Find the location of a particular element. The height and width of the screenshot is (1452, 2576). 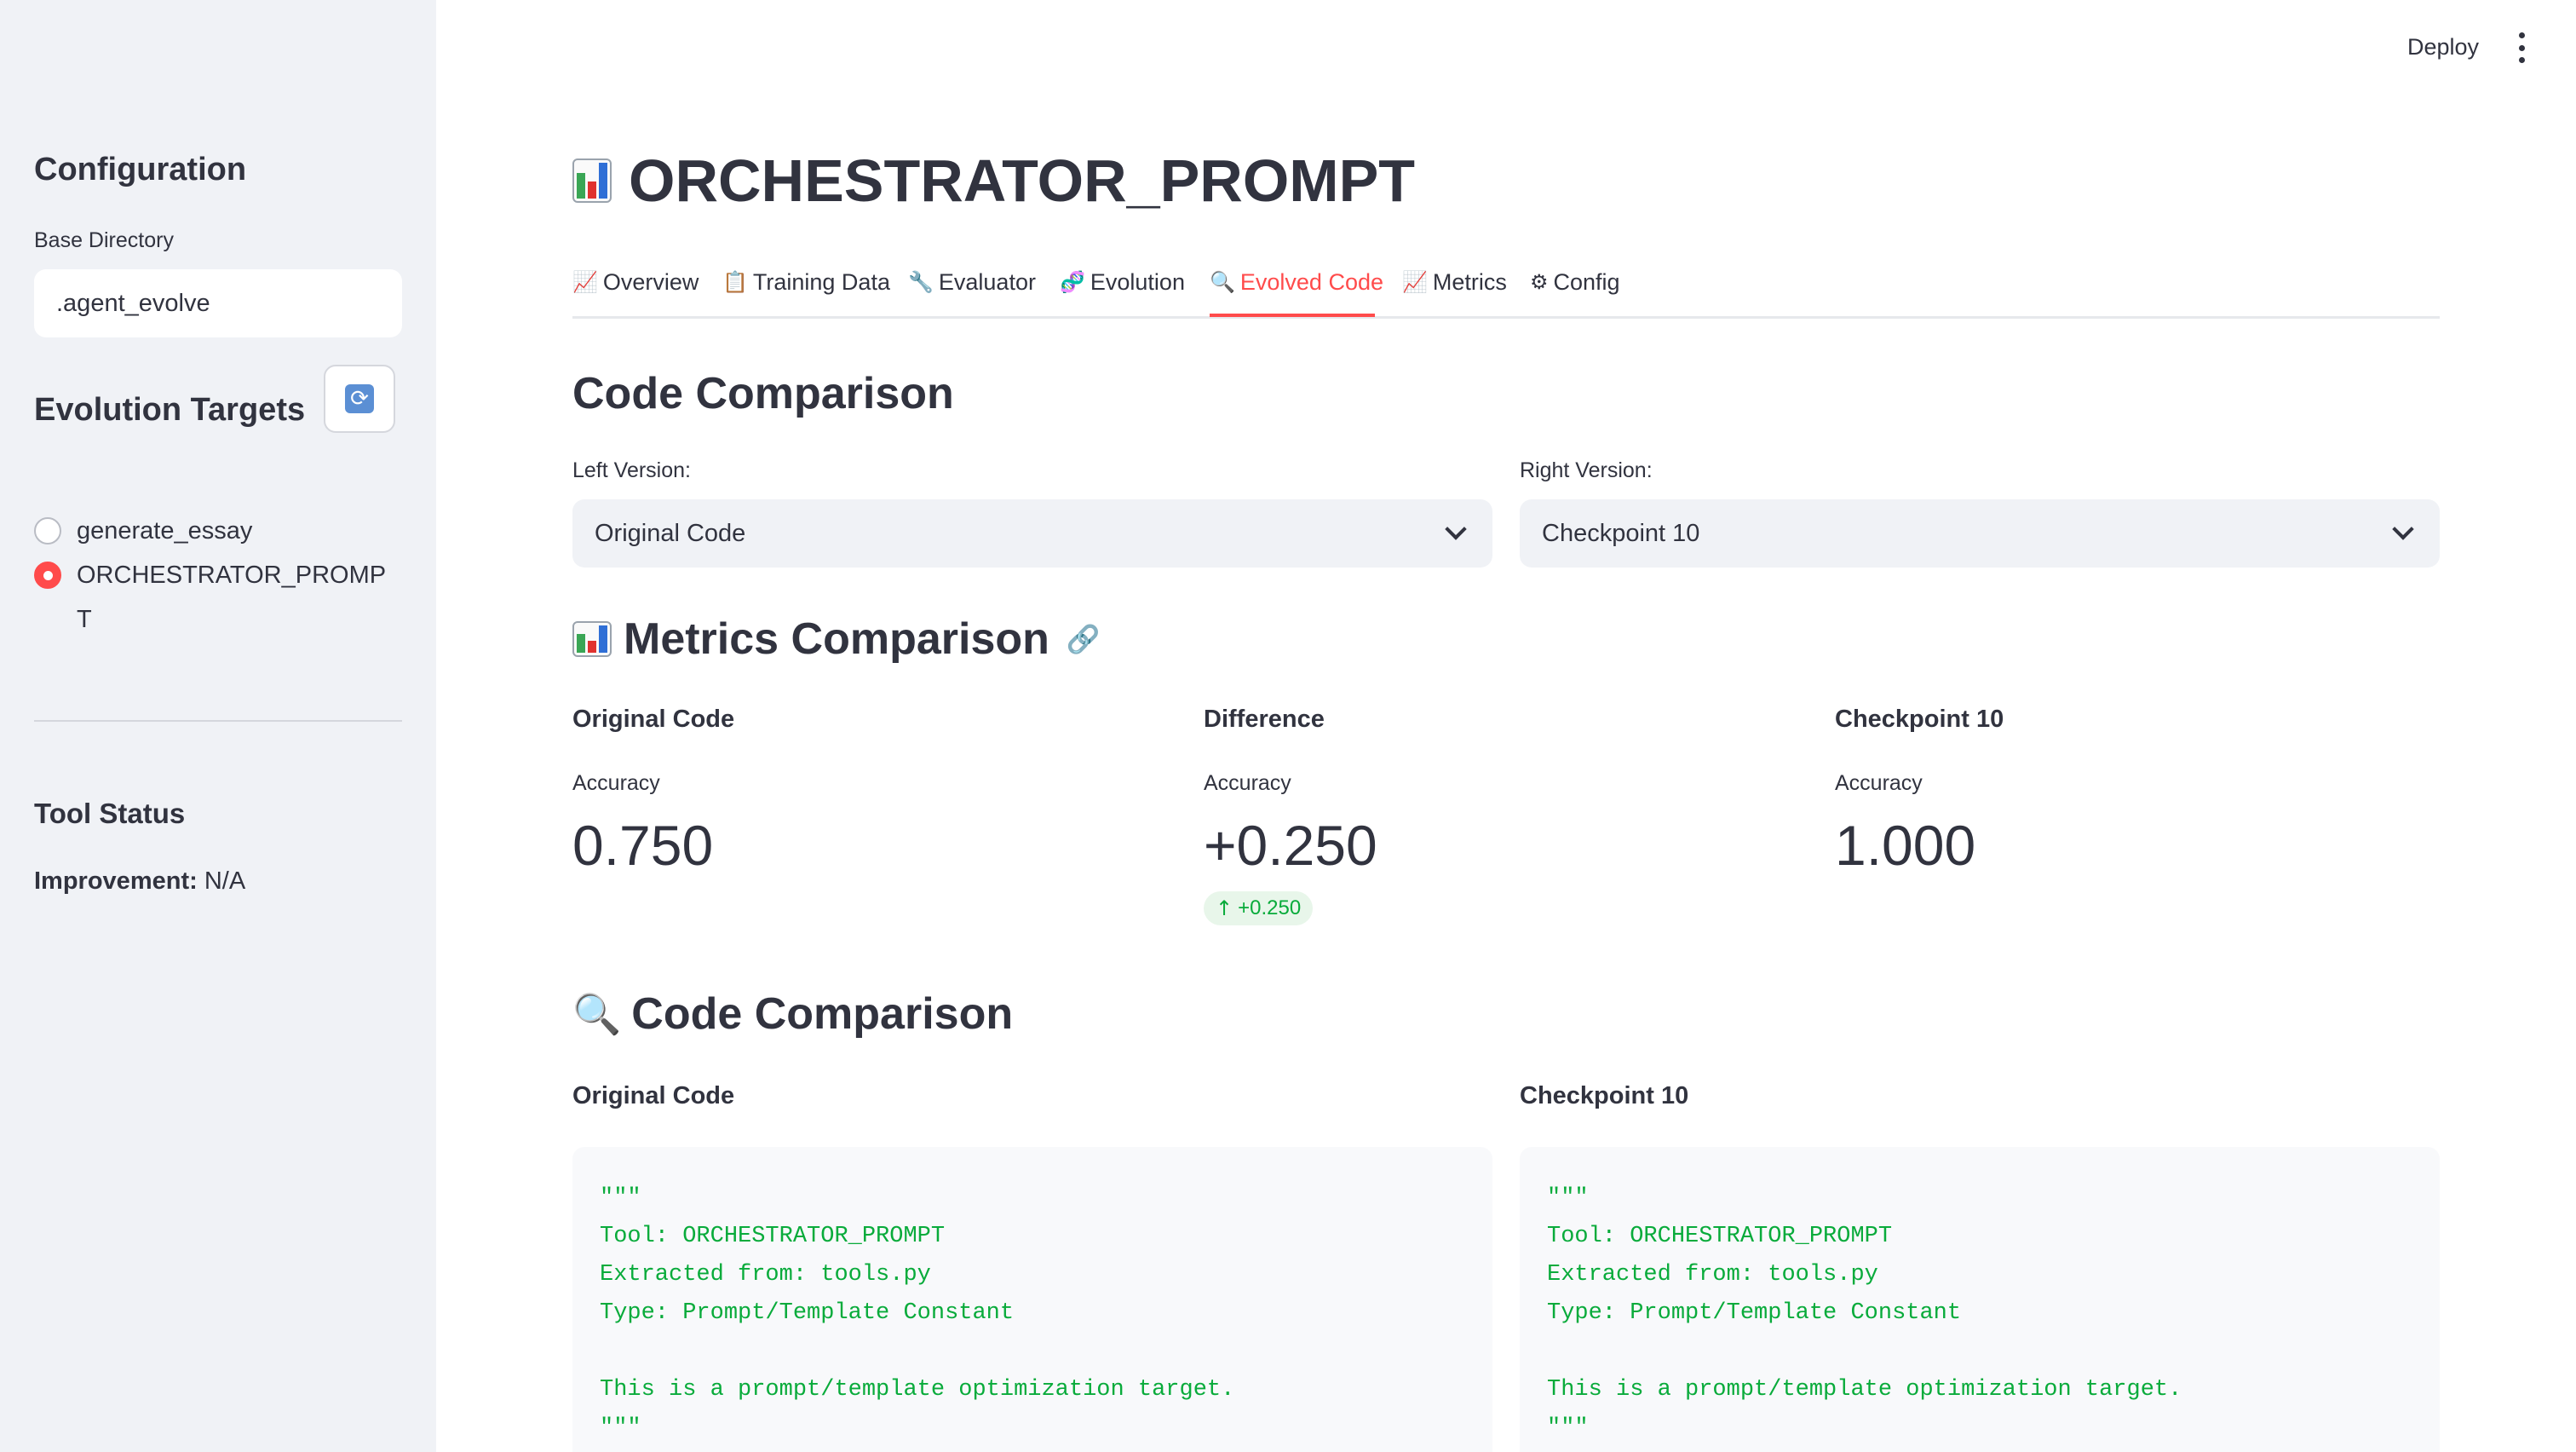

tab-label: Evaluator is located at coordinates (987, 281).